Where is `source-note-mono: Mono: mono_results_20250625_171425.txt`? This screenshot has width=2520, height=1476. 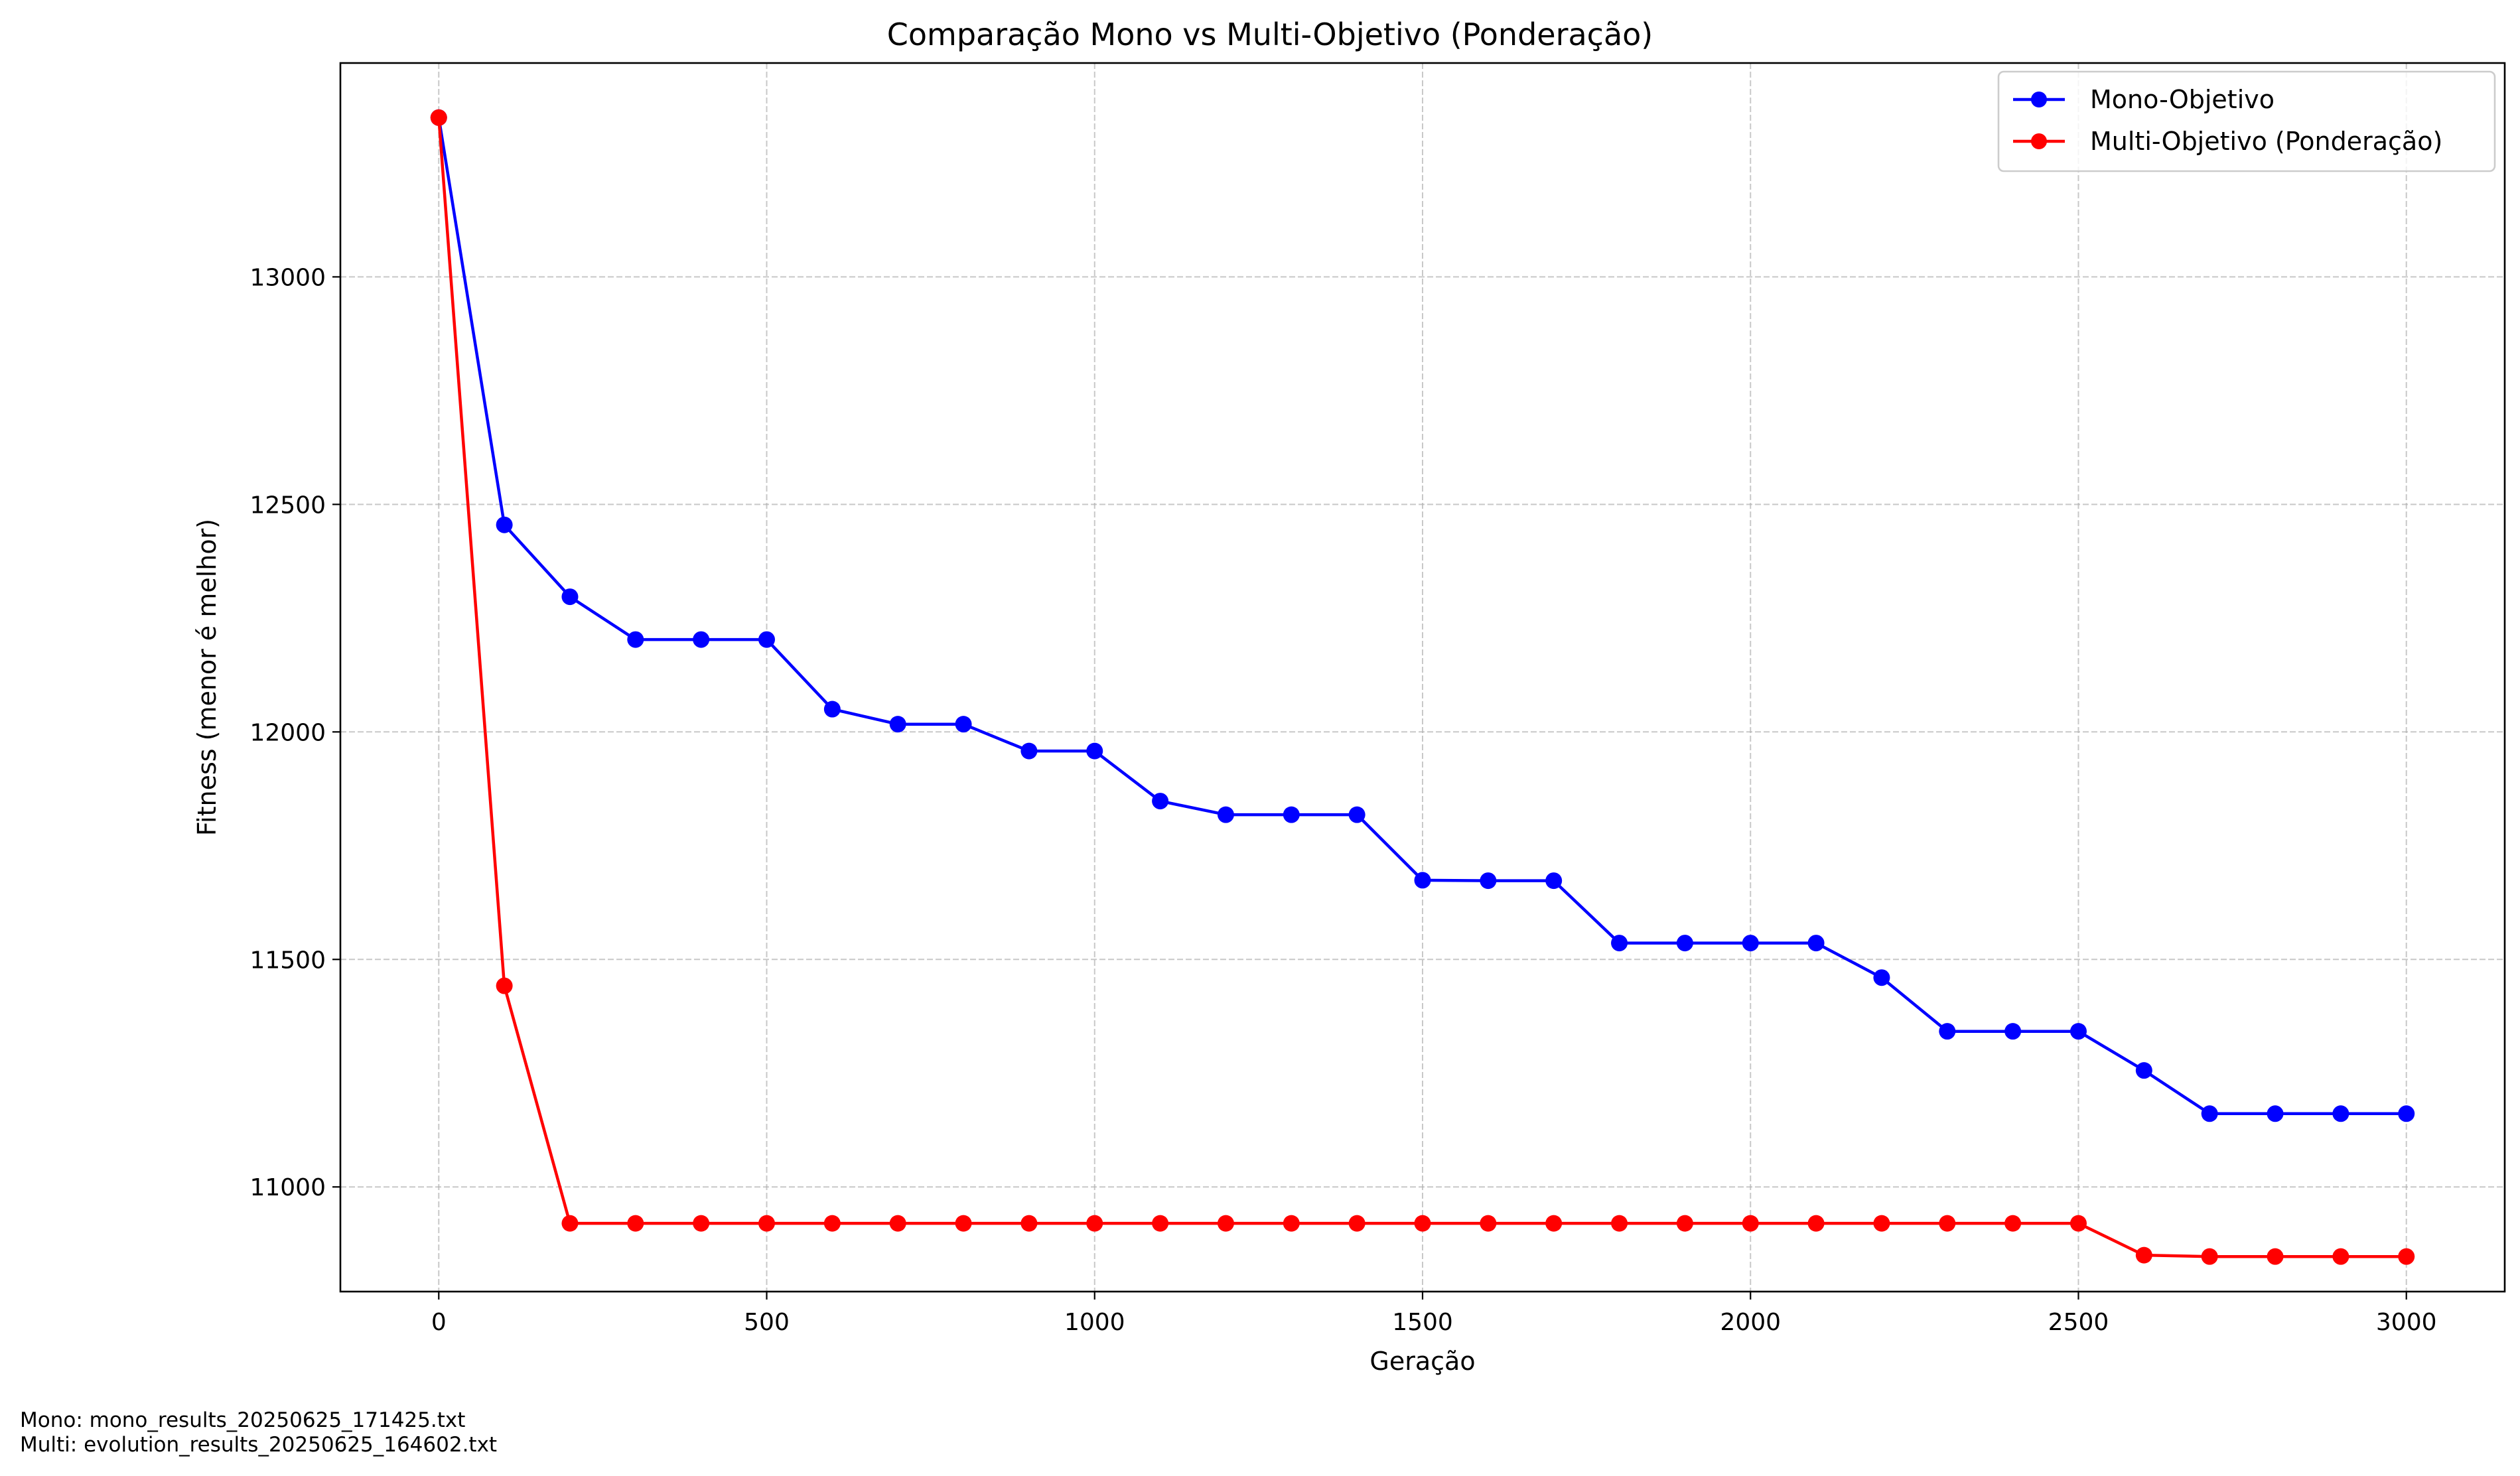 source-note-mono: Mono: mono_results_20250625_171425.txt is located at coordinates (242, 1420).